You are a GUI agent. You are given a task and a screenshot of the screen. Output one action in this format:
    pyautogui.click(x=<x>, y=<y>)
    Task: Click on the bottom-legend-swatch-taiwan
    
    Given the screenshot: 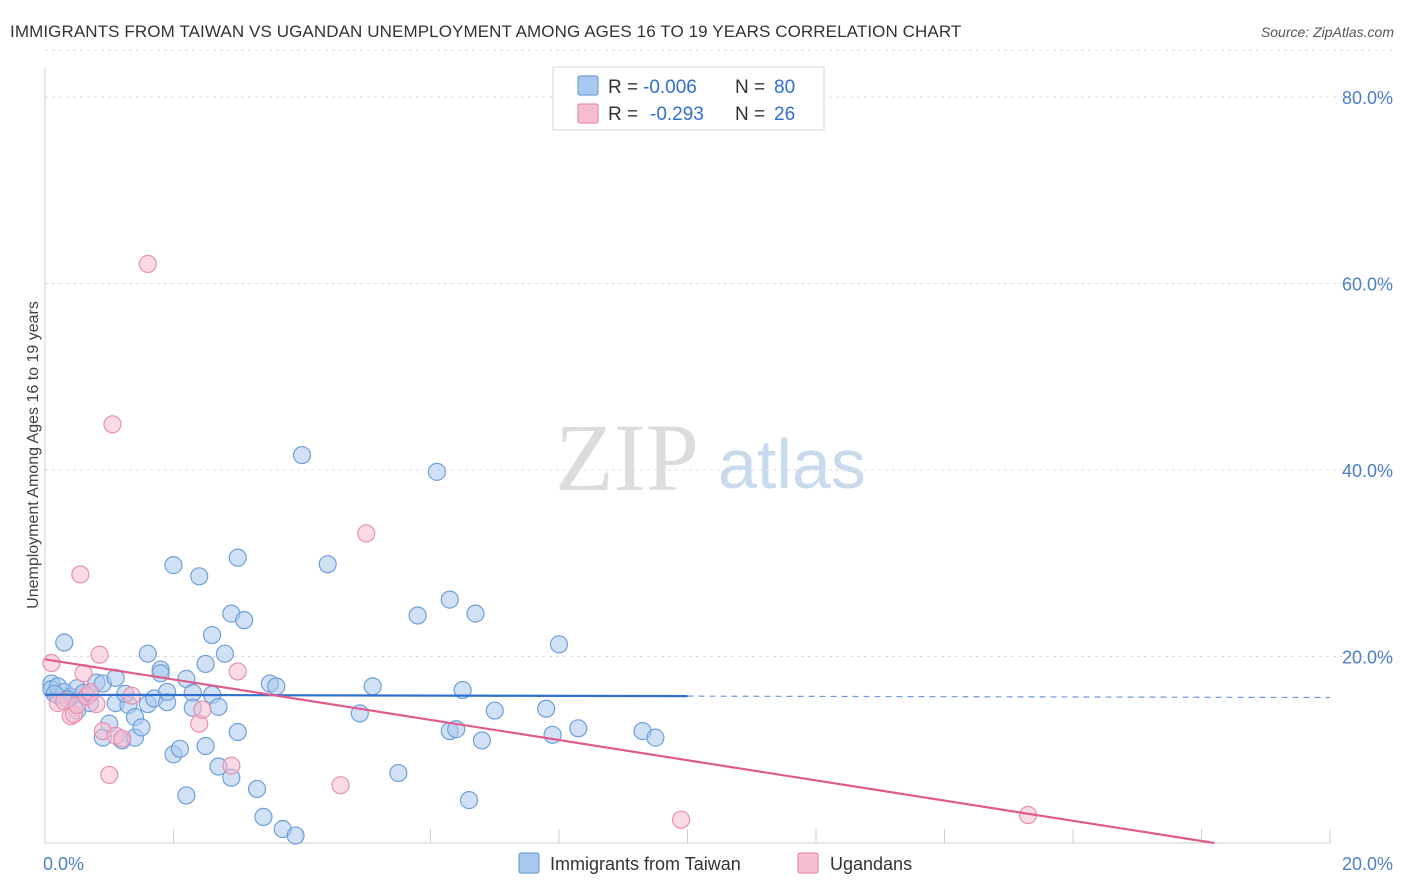 What is the action you would take?
    pyautogui.click(x=529, y=863)
    